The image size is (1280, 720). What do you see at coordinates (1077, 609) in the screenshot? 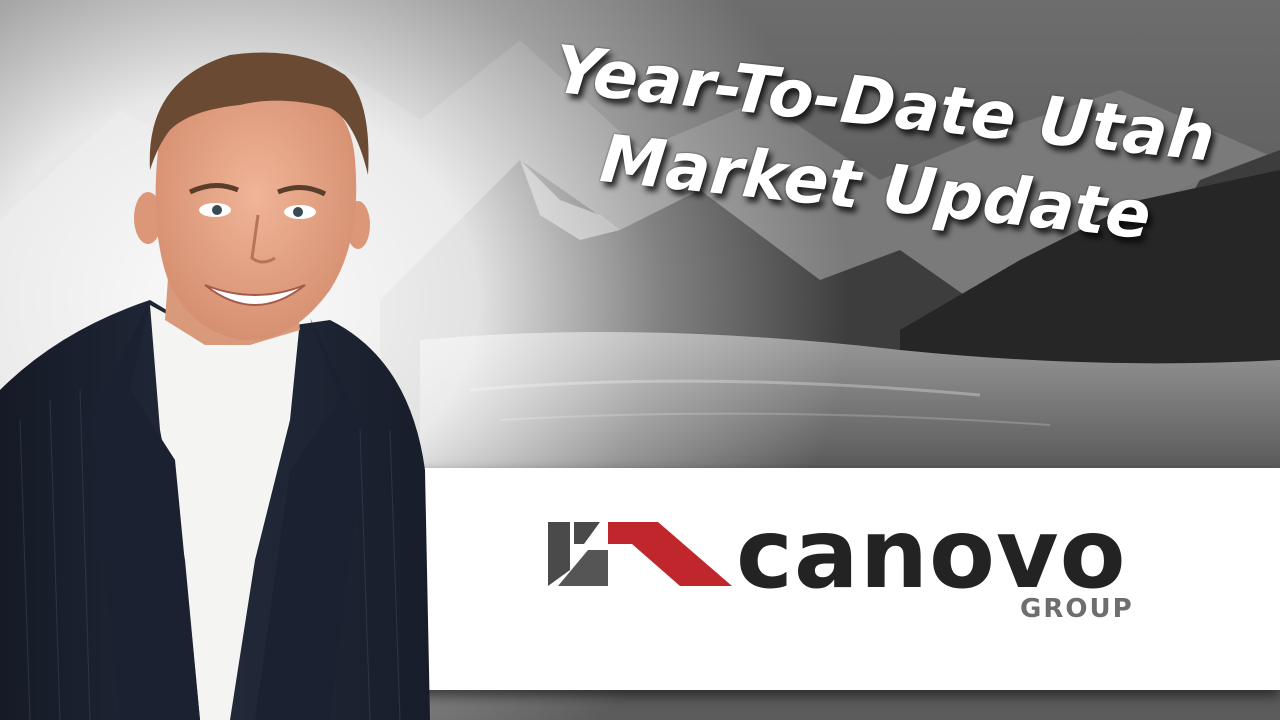
I see `logo-submark: GROUP` at bounding box center [1077, 609].